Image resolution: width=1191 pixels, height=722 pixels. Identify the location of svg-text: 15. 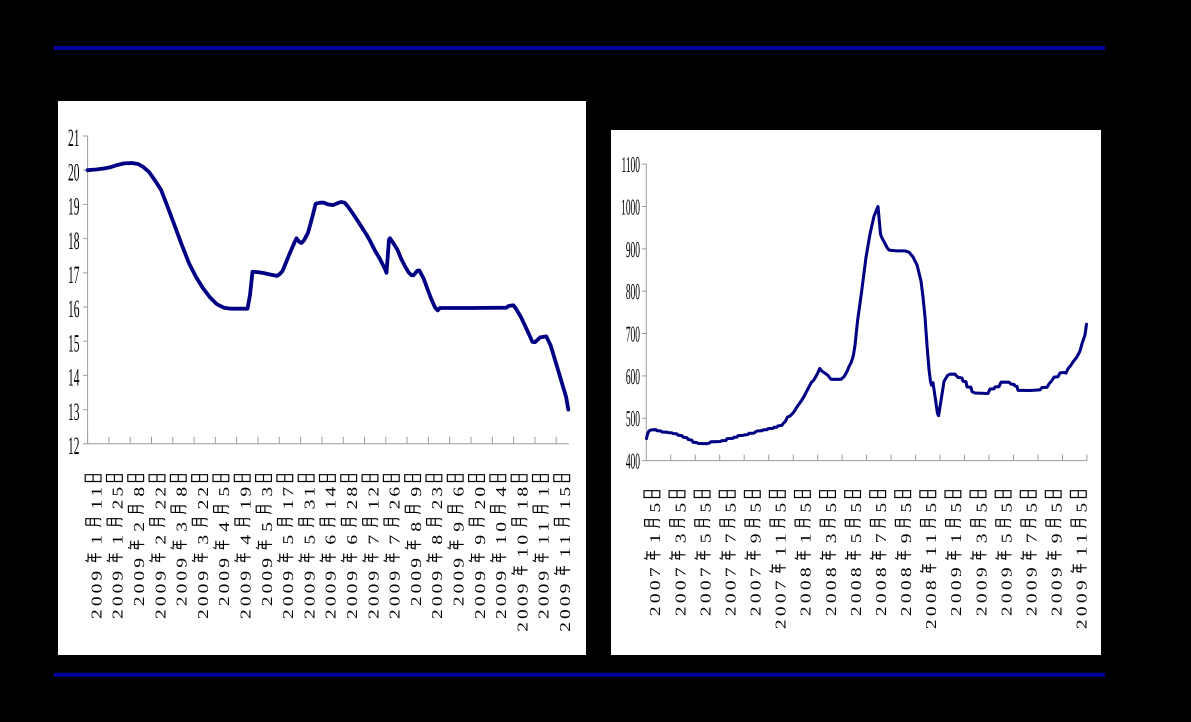
(74, 343).